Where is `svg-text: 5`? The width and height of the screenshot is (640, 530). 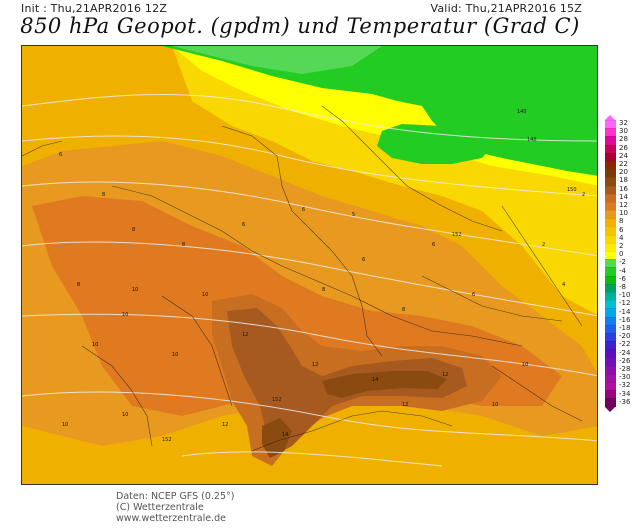
svg-text: 5 is located at coordinates (353, 215).